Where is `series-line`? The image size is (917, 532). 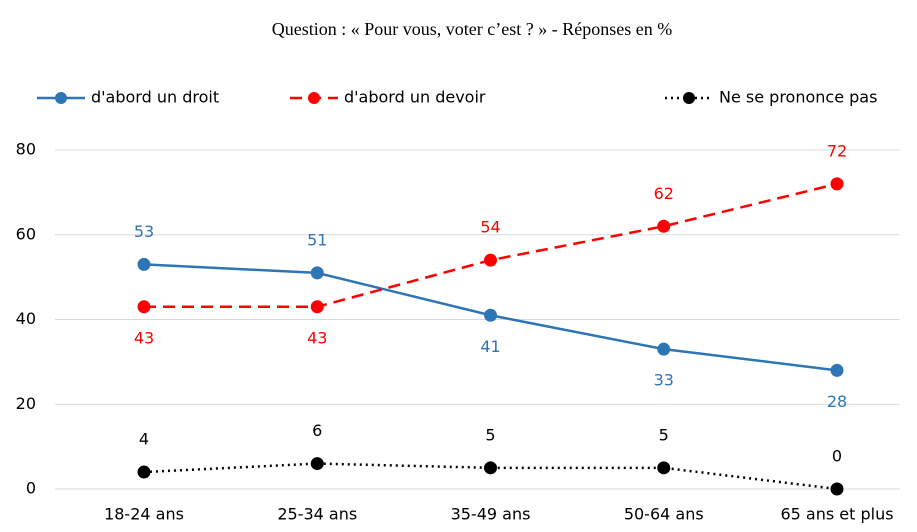 series-line is located at coordinates (490, 476).